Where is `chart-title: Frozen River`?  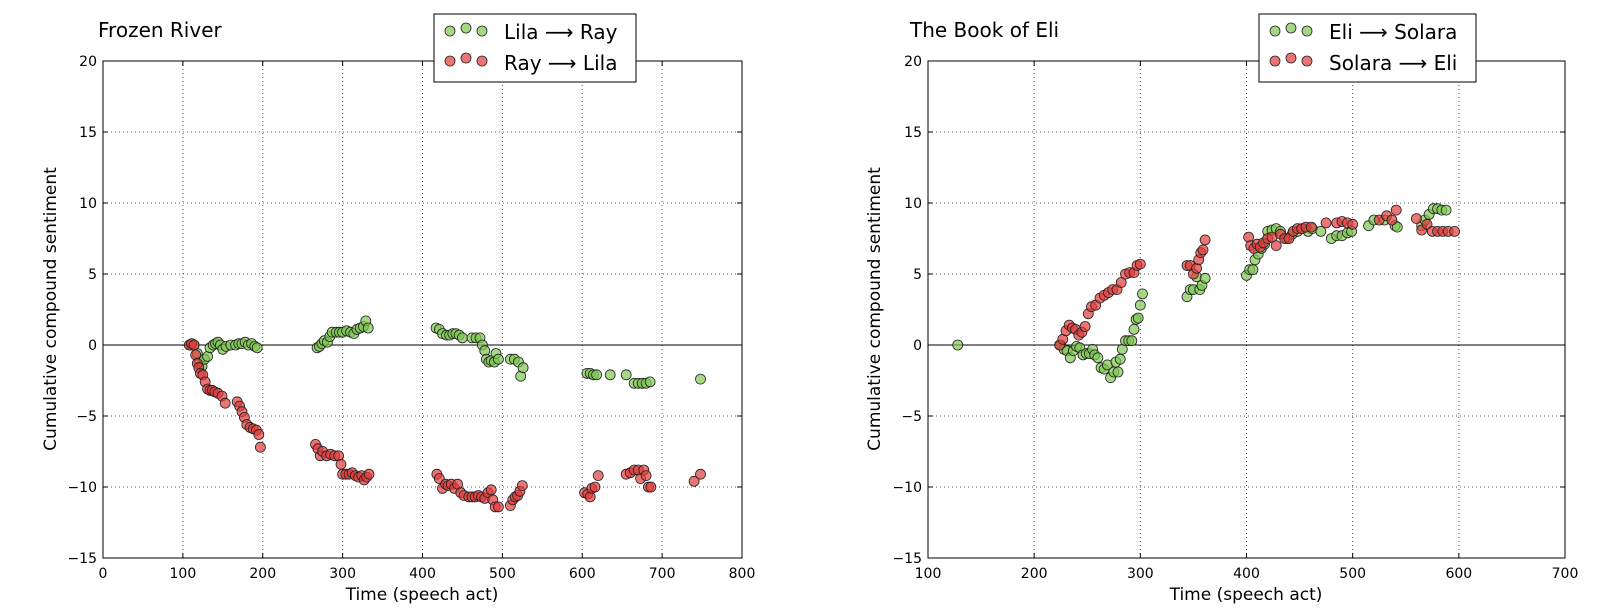
chart-title: Frozen River is located at coordinates (160, 30).